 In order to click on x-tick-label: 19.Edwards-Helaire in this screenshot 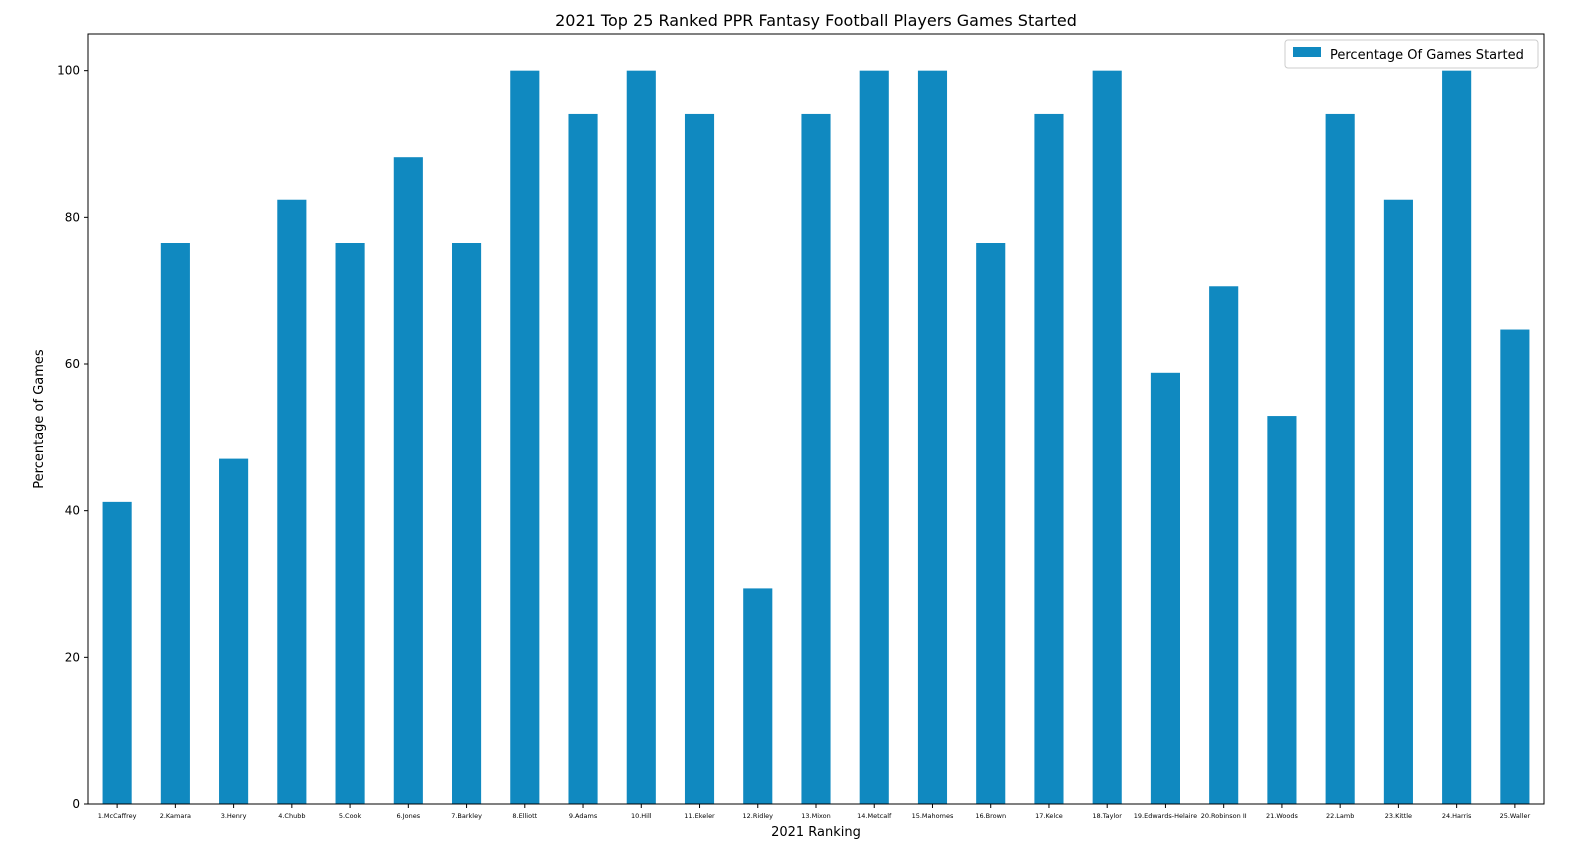, I will do `click(1165, 816)`.